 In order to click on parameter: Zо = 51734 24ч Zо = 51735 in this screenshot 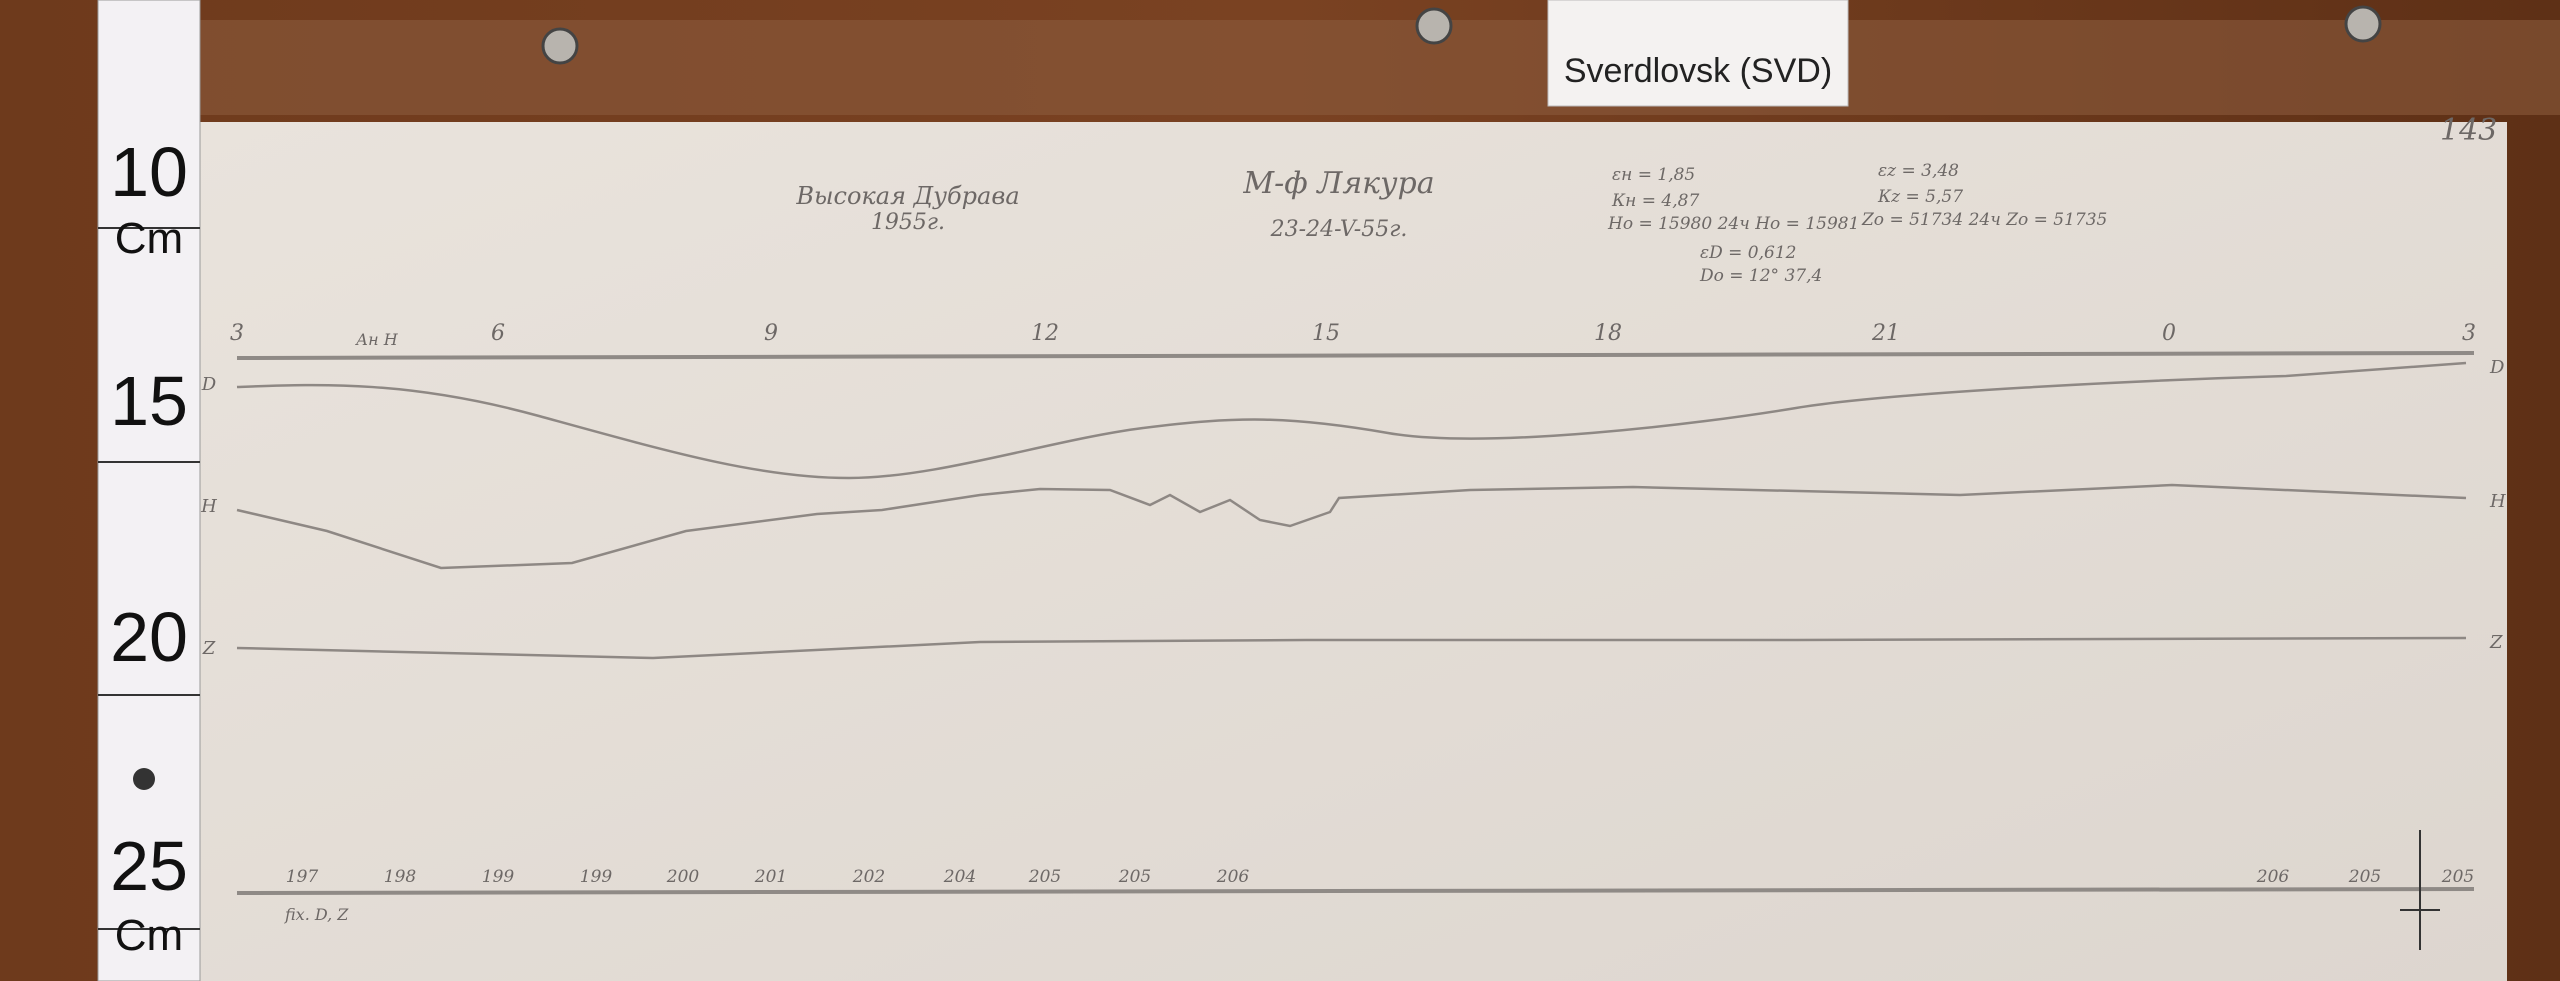, I will do `click(1984, 220)`.